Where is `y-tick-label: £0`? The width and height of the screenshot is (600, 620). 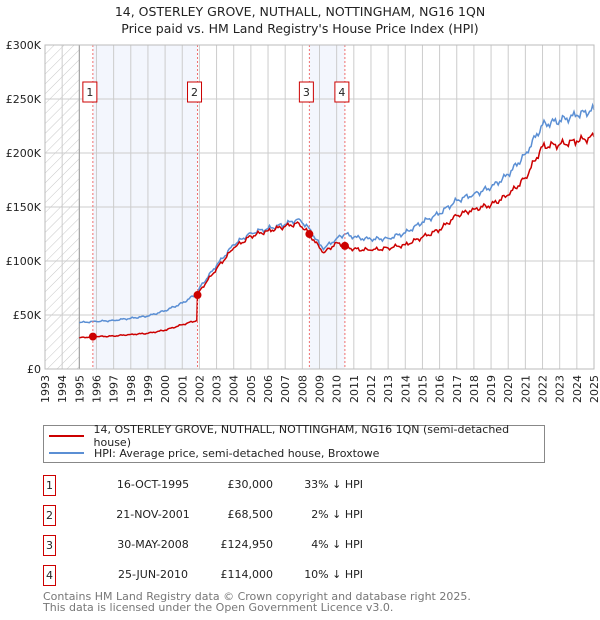 y-tick-label: £0 is located at coordinates (34, 369).